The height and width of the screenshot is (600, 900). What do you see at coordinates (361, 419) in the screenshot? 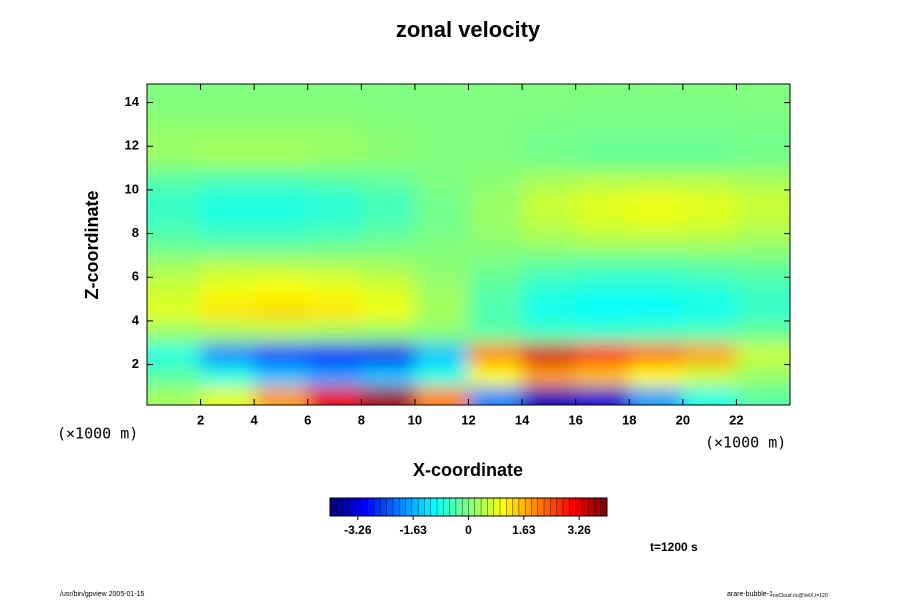
I see `x-tick-label: 8` at bounding box center [361, 419].